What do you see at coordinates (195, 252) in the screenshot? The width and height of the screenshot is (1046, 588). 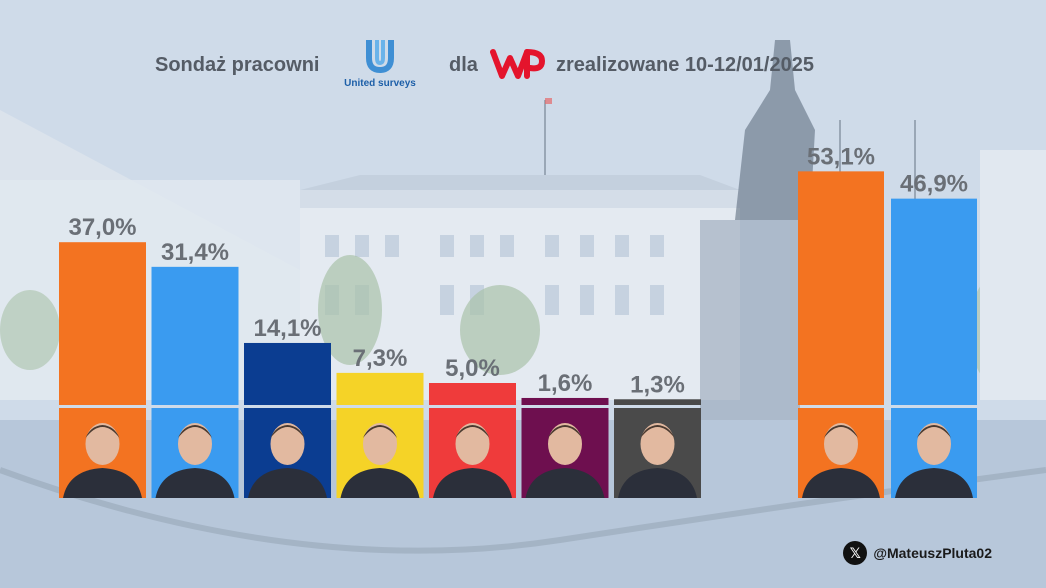 I see `value-label-1-2: 31,4%` at bounding box center [195, 252].